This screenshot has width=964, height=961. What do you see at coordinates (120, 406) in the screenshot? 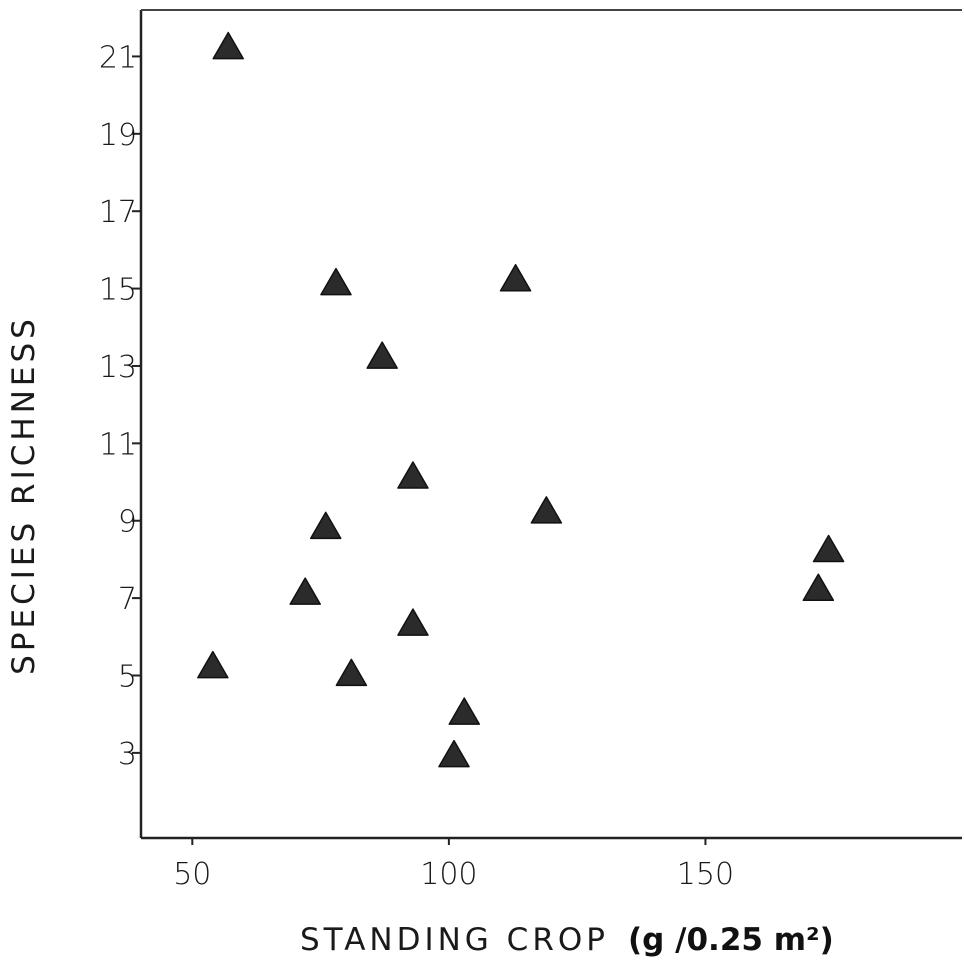
I see `y-axis-ticks: 3 5 7 9 11 13 15 17 19 21` at bounding box center [120, 406].